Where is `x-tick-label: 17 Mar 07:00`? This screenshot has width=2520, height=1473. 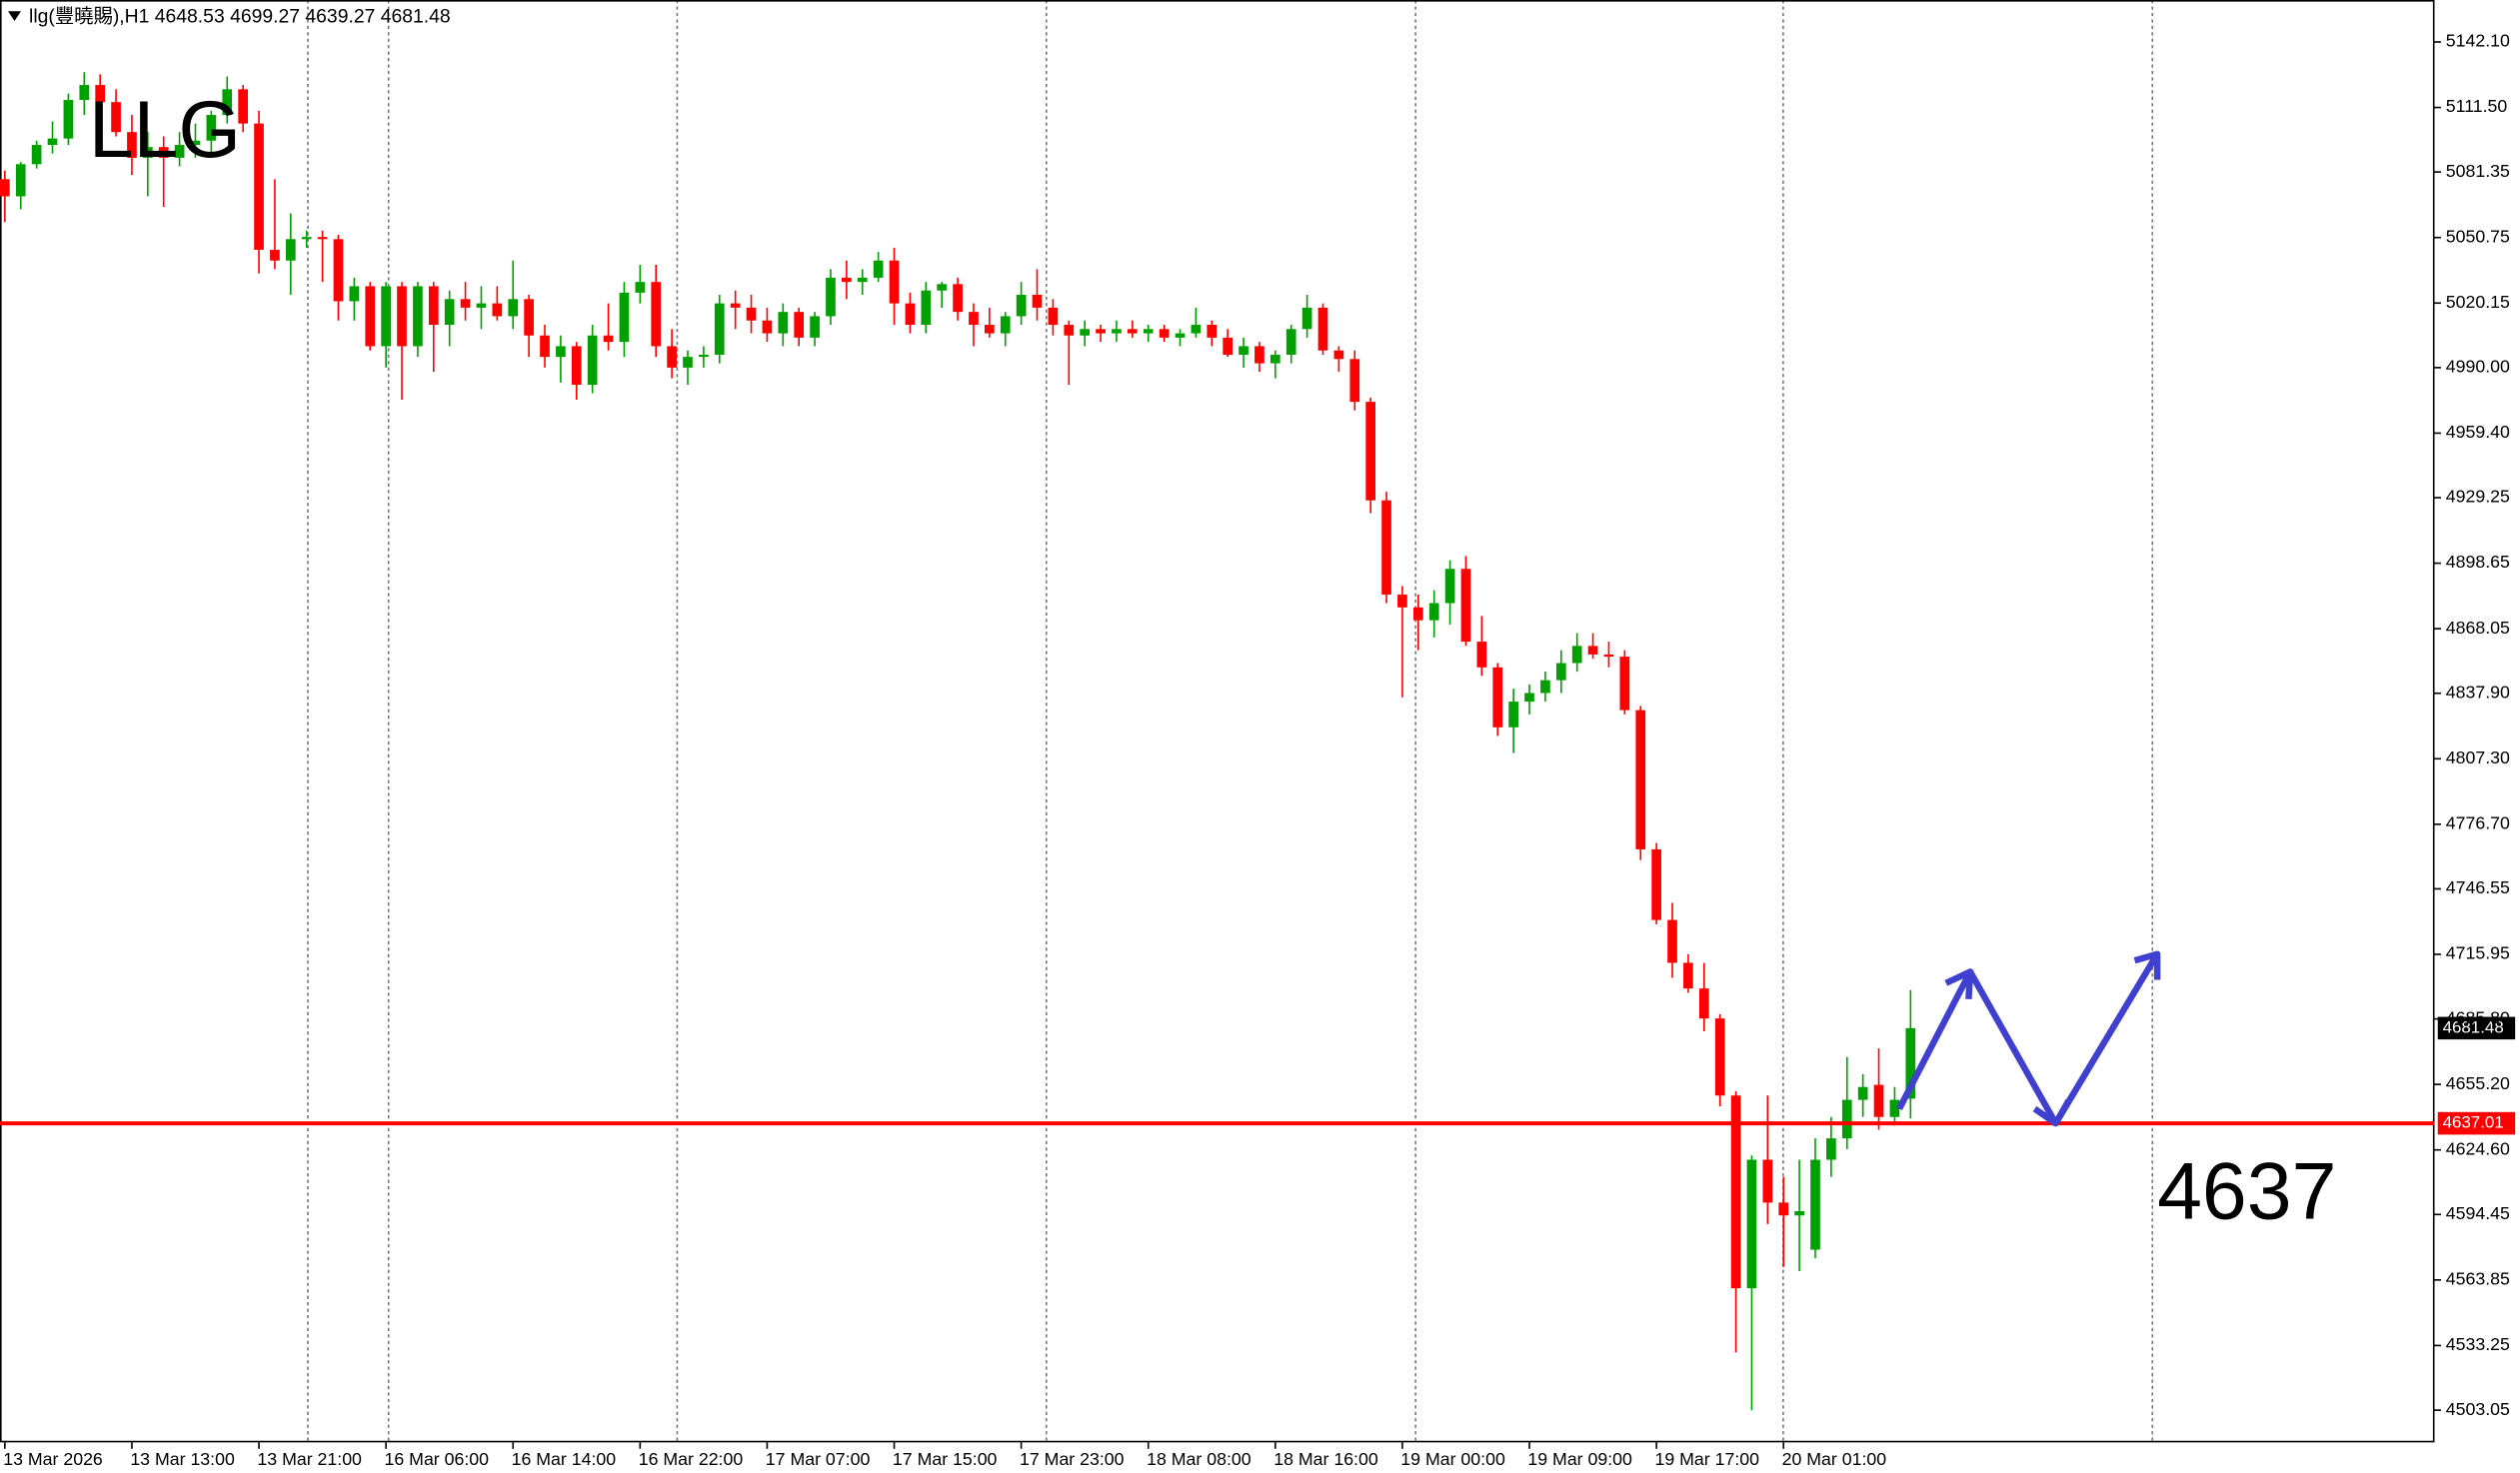 x-tick-label: 17 Mar 07:00 is located at coordinates (819, 1459).